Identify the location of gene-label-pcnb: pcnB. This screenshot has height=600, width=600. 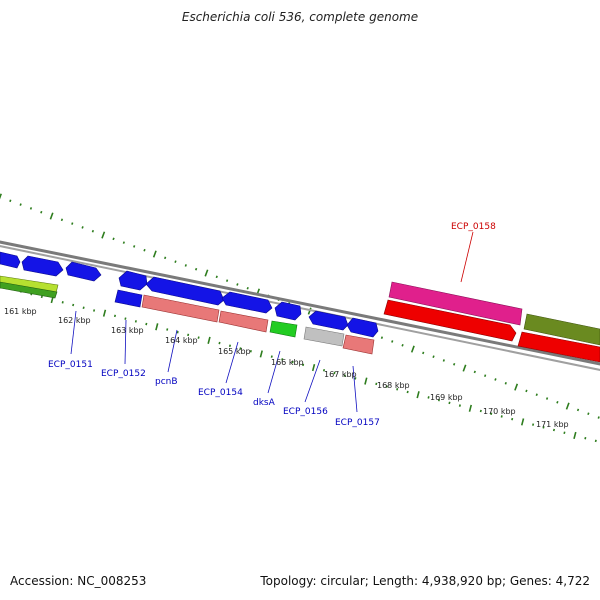
(166, 382).